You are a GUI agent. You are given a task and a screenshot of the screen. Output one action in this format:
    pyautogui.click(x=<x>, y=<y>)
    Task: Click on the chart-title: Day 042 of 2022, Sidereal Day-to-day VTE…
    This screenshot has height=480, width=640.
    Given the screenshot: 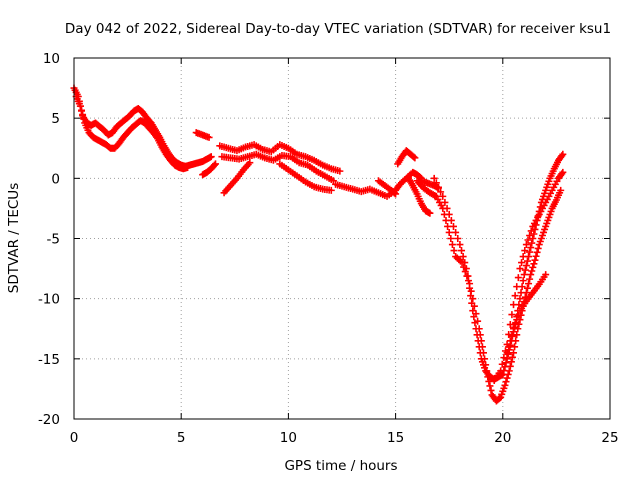 What is the action you would take?
    pyautogui.click(x=338, y=29)
    